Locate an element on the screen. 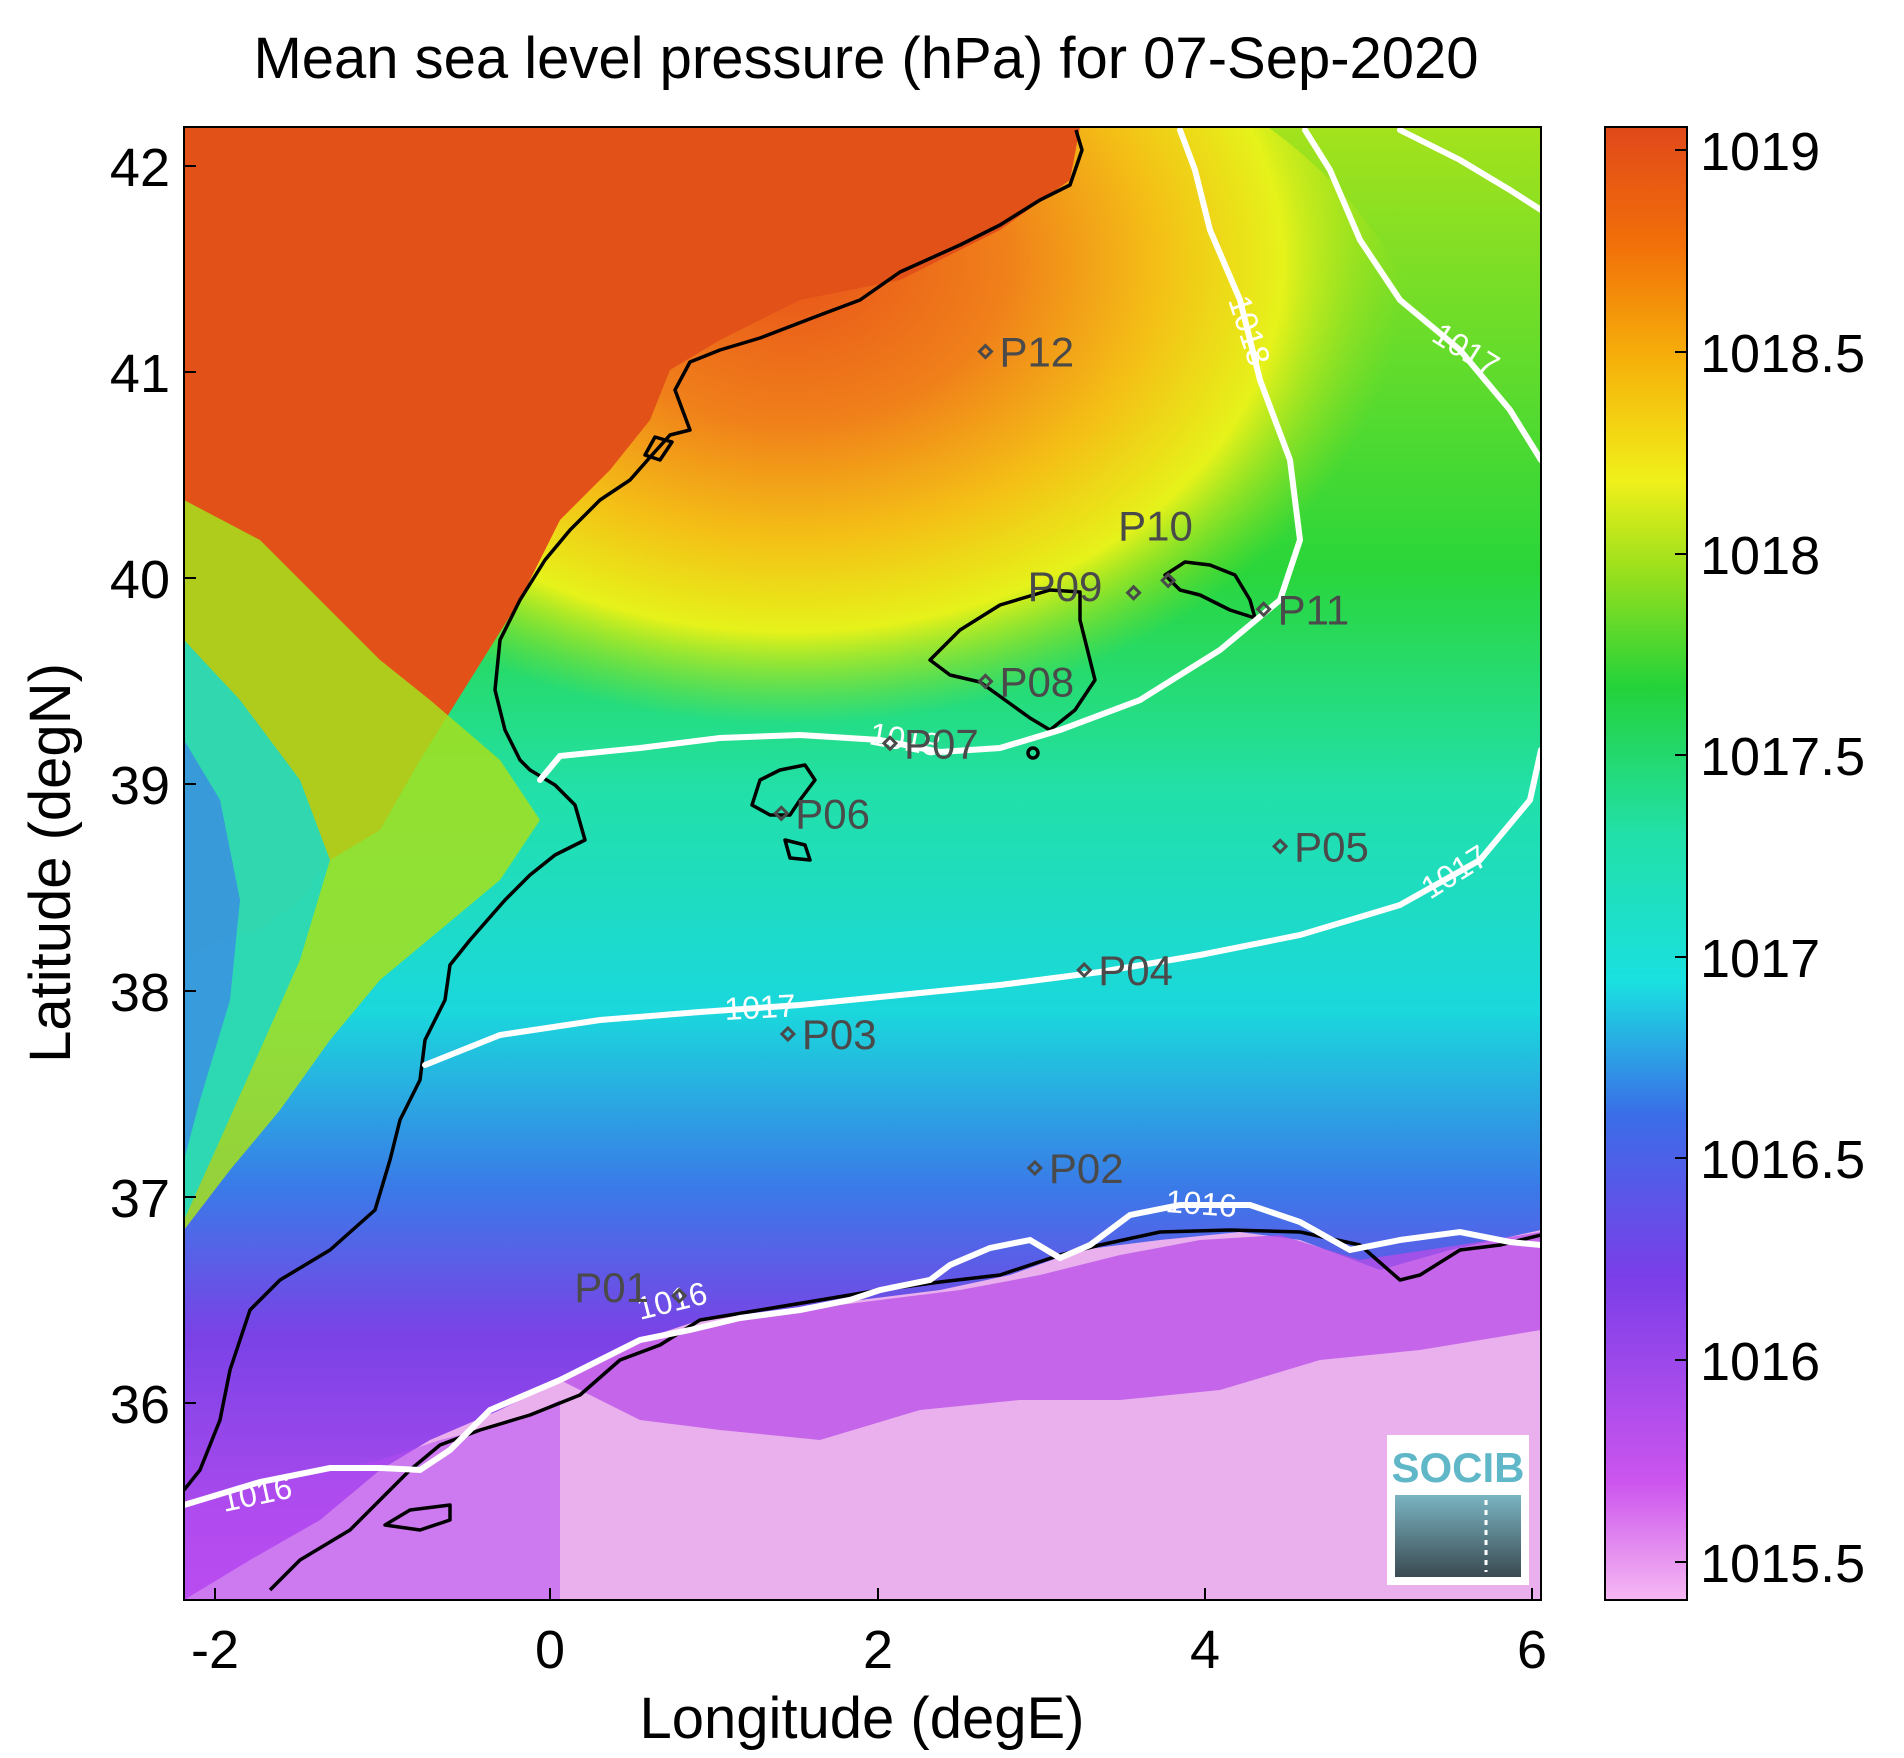 Image resolution: width=1904 pixels, height=1758 pixels. contour-label-1017-s: 1017 is located at coordinates (759, 1007).